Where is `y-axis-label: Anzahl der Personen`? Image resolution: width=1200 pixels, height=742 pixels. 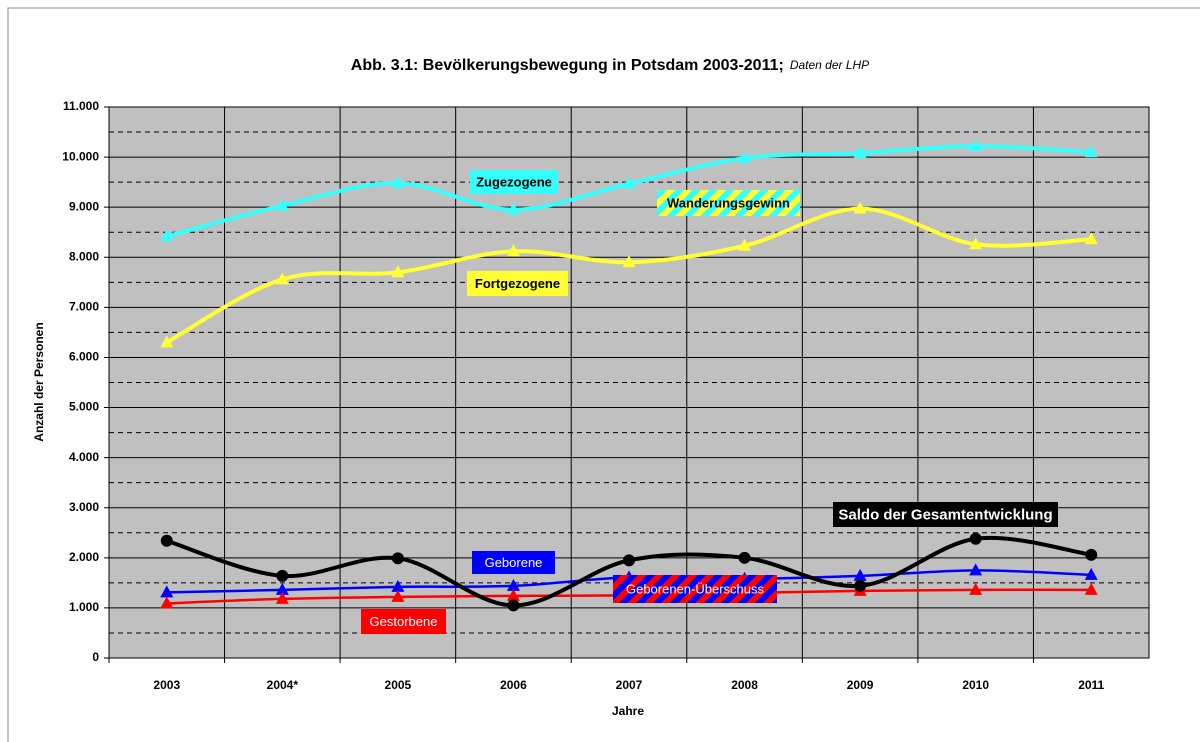
y-axis-label: Anzahl der Personen is located at coordinates (39, 381).